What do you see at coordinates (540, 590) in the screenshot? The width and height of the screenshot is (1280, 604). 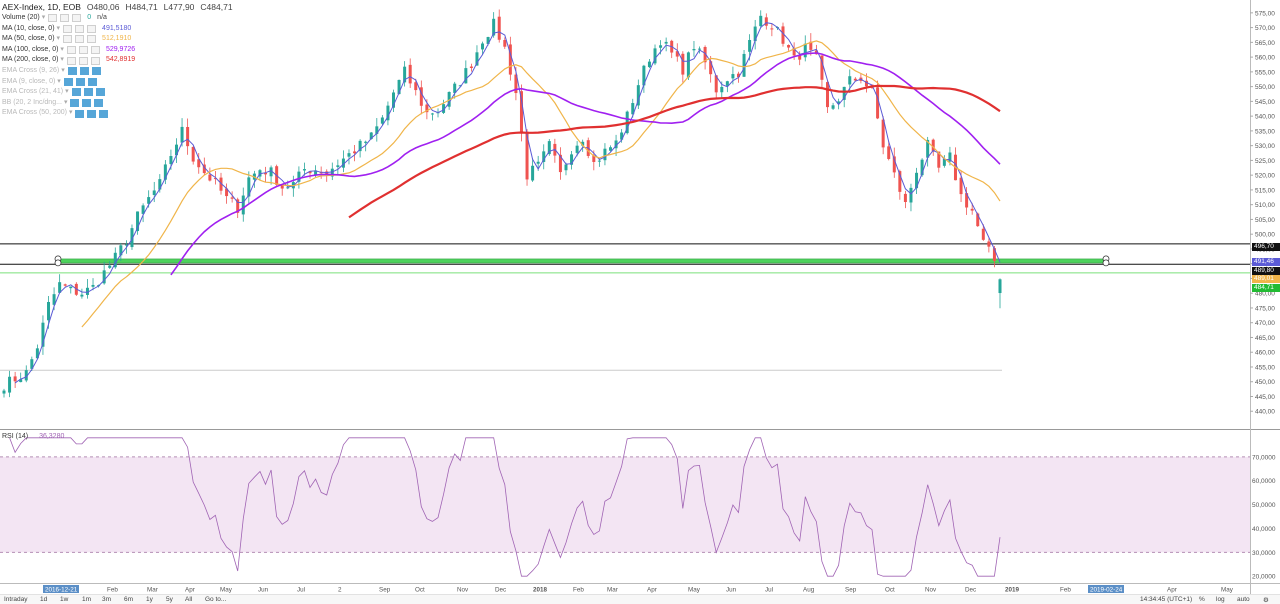 I see `time-tick-label: 2018` at bounding box center [540, 590].